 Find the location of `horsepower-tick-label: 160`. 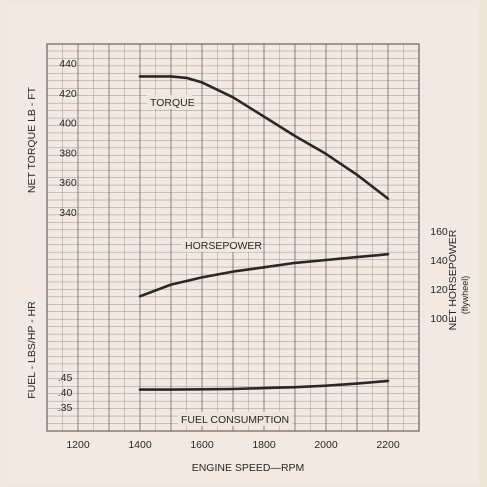

horsepower-tick-label: 160 is located at coordinates (439, 232).